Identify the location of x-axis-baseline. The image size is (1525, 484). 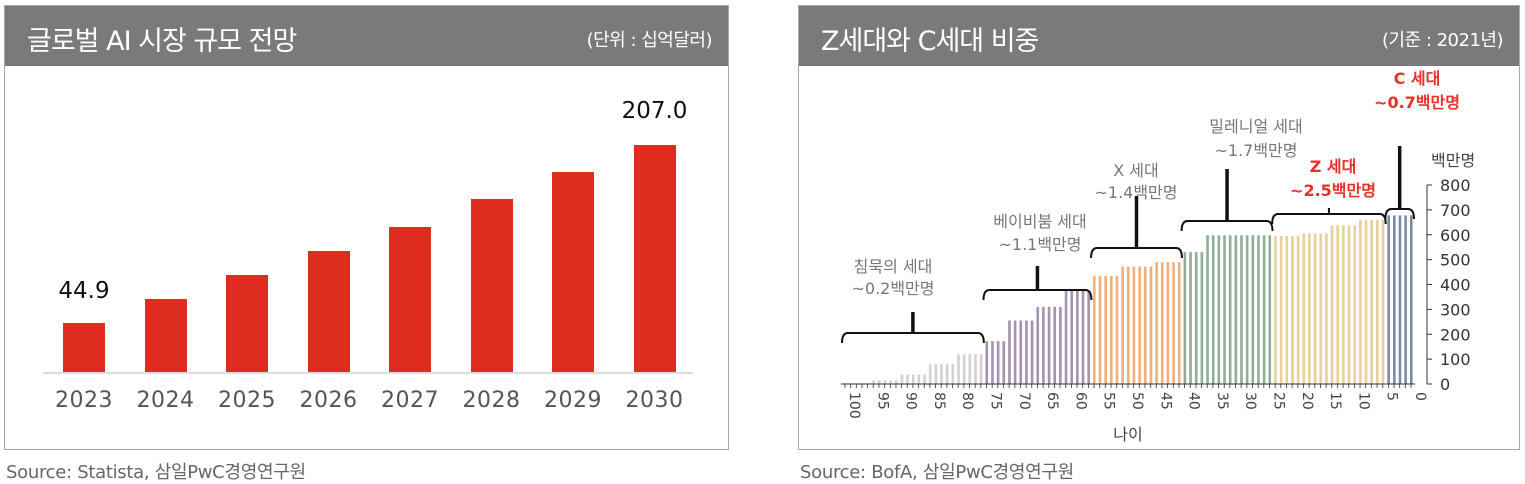
(368, 373).